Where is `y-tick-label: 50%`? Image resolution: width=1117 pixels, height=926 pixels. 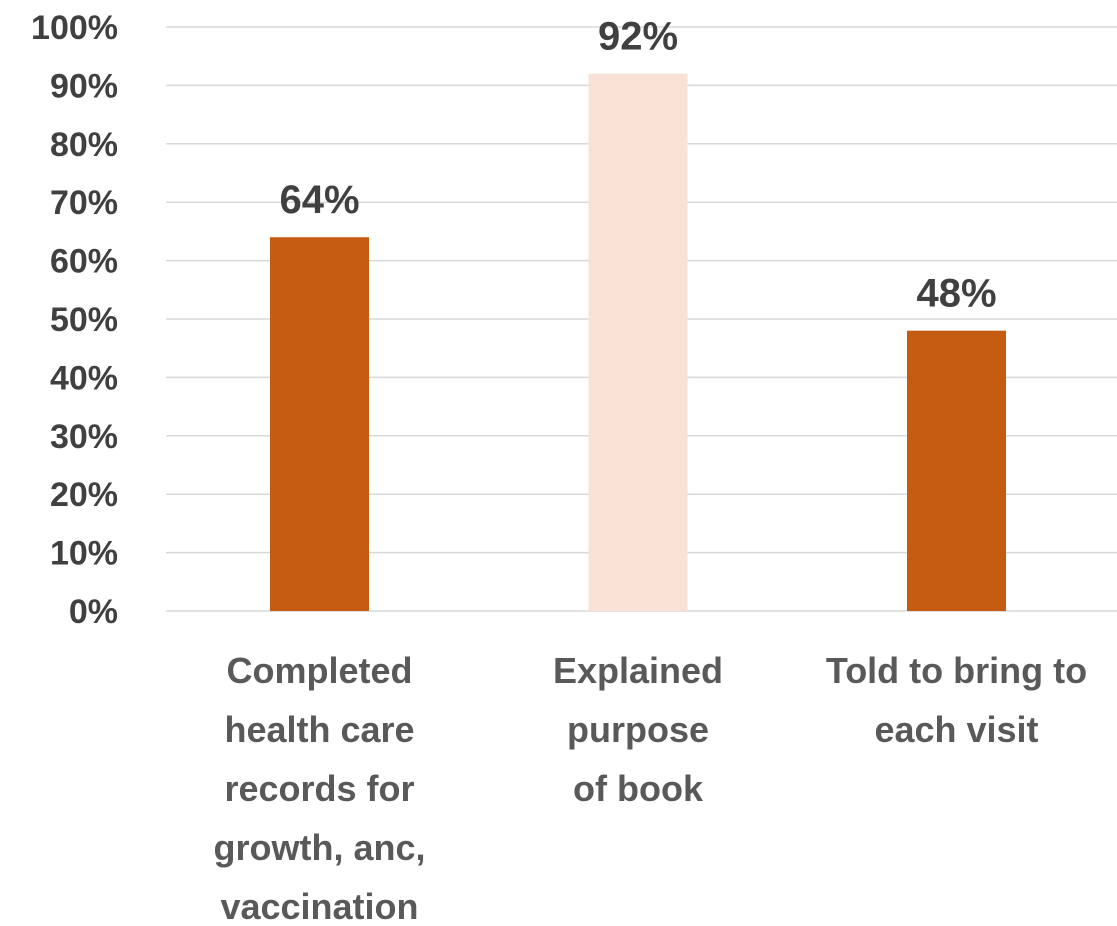
y-tick-label: 50% is located at coordinates (84, 320).